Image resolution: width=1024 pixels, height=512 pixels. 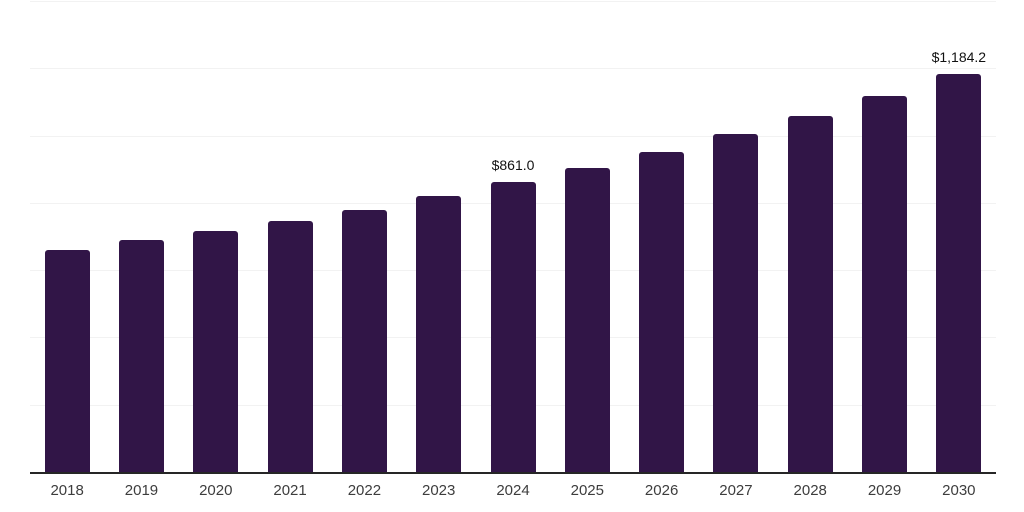 What do you see at coordinates (959, 272) in the screenshot?
I see `bar-2030` at bounding box center [959, 272].